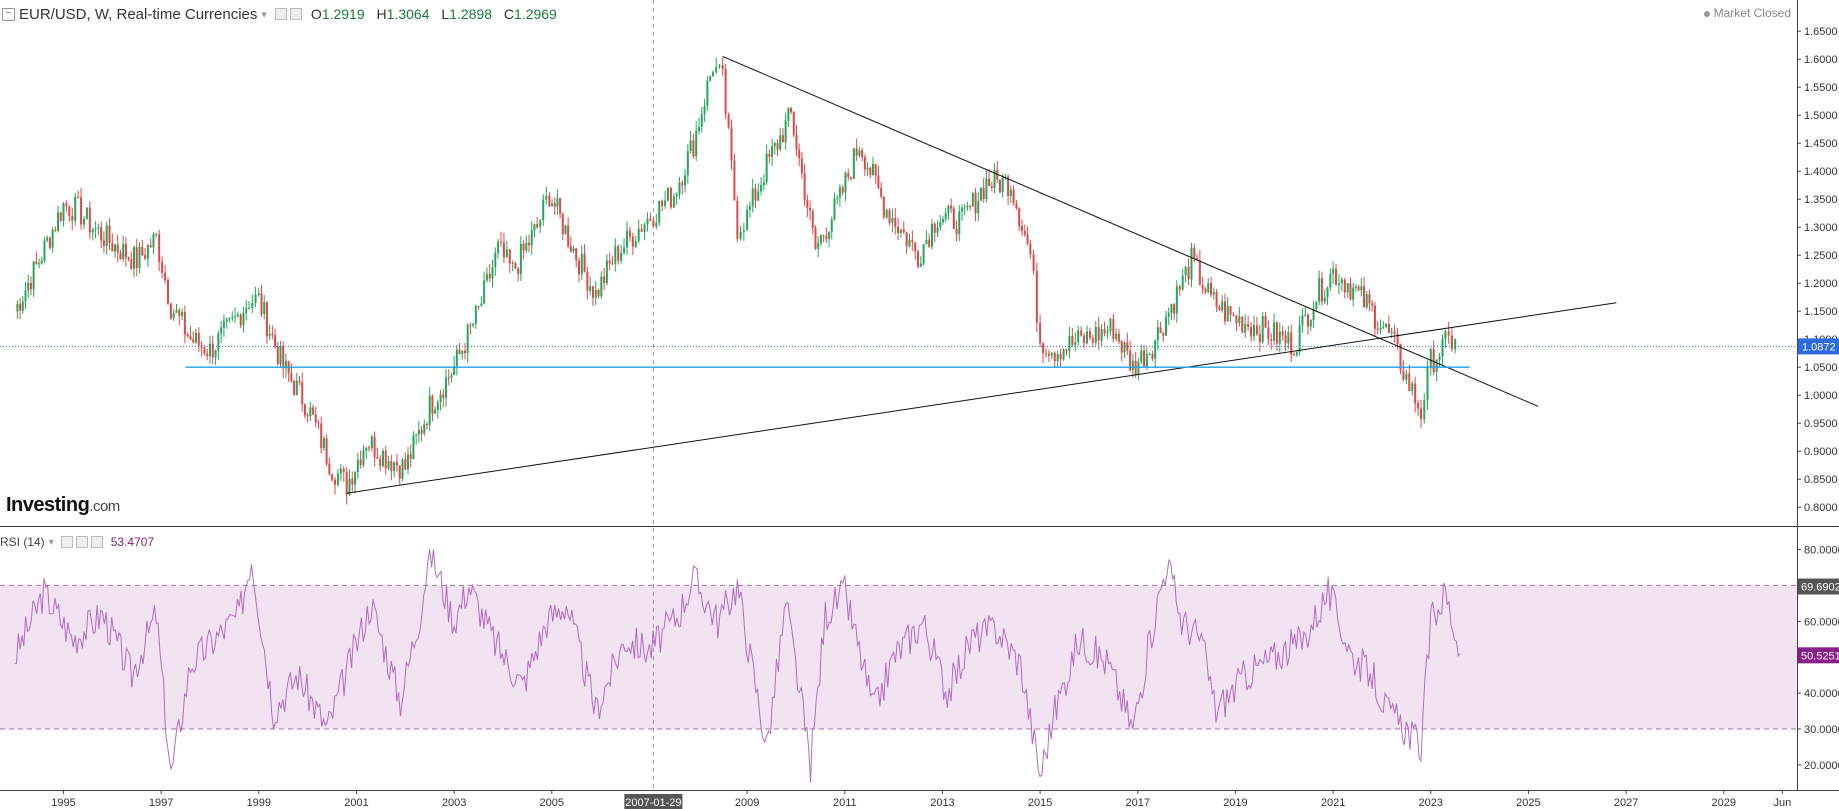 The width and height of the screenshot is (1839, 809). I want to click on ohlc-values: O1.2919 H1.3064 L1.2898 C1.2969, so click(438, 14).